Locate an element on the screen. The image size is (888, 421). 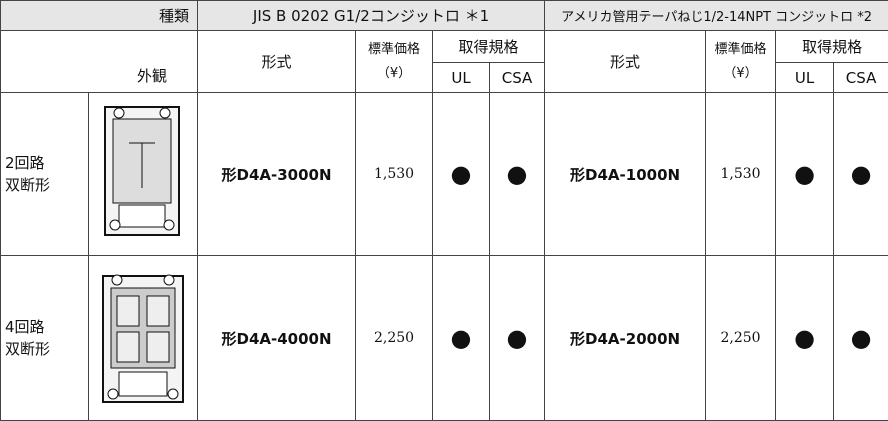
row-name: 4回路双断形 is located at coordinates (44, 338).